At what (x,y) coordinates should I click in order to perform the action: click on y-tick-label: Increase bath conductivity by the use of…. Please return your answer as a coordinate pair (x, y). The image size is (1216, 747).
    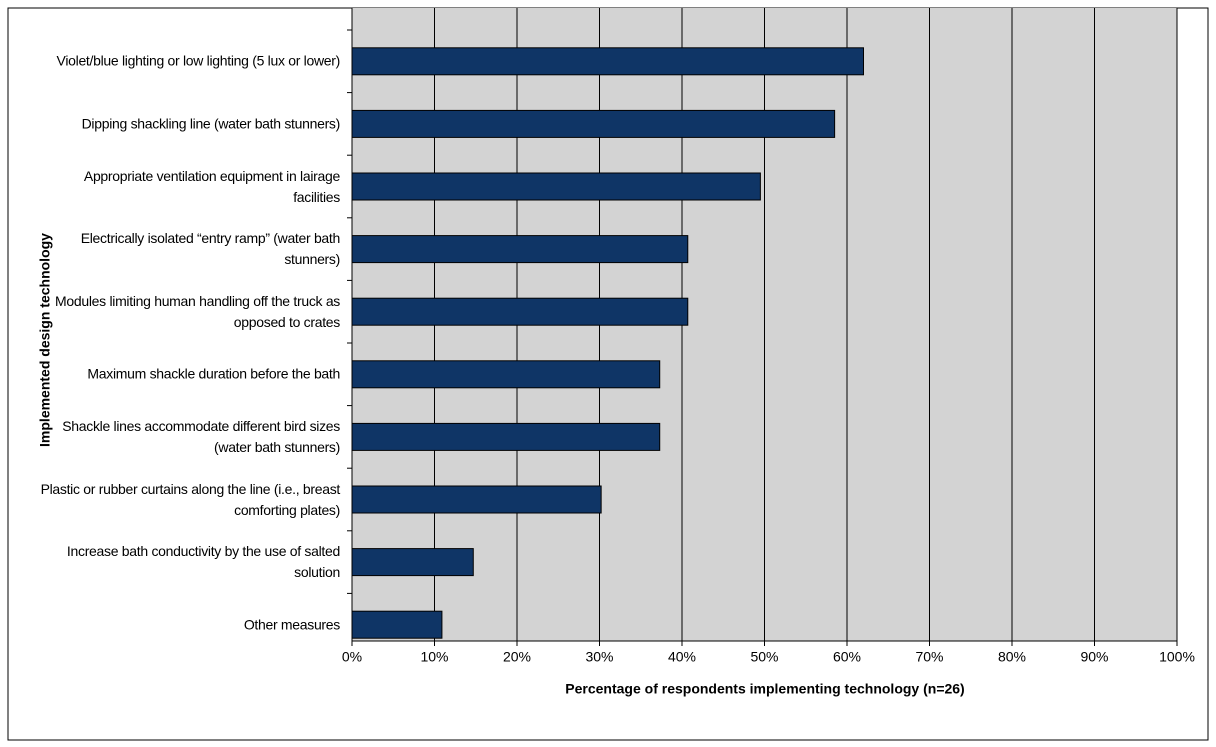
    Looking at the image, I should click on (203, 562).